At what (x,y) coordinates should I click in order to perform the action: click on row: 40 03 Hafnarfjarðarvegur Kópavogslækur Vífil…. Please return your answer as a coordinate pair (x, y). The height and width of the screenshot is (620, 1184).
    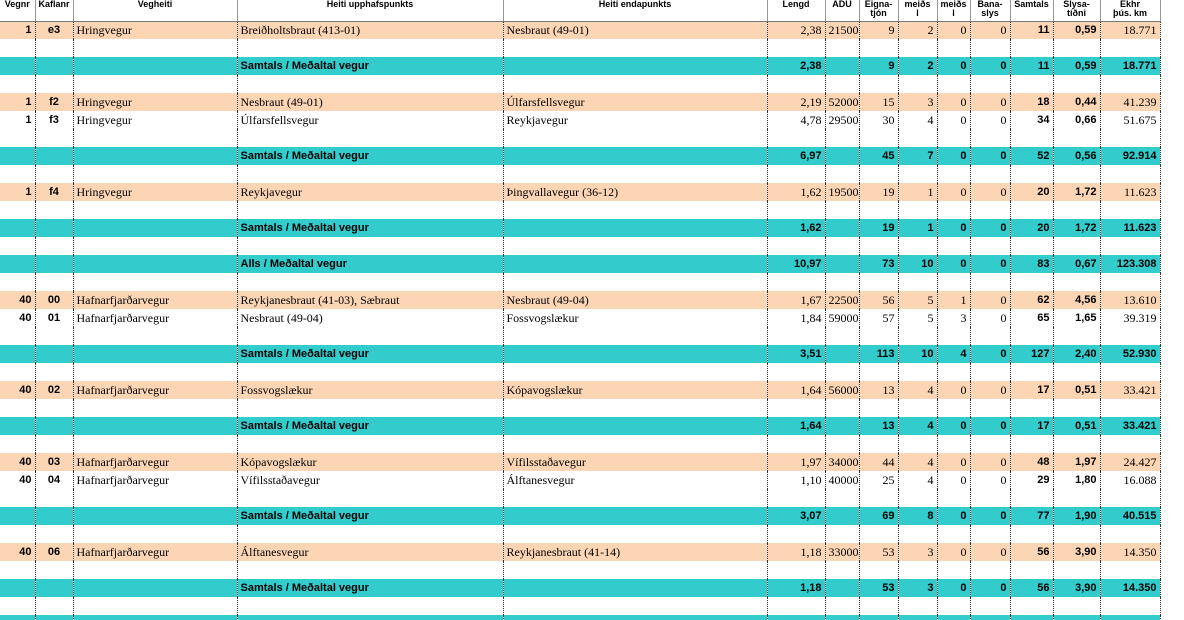
    Looking at the image, I should click on (580, 462).